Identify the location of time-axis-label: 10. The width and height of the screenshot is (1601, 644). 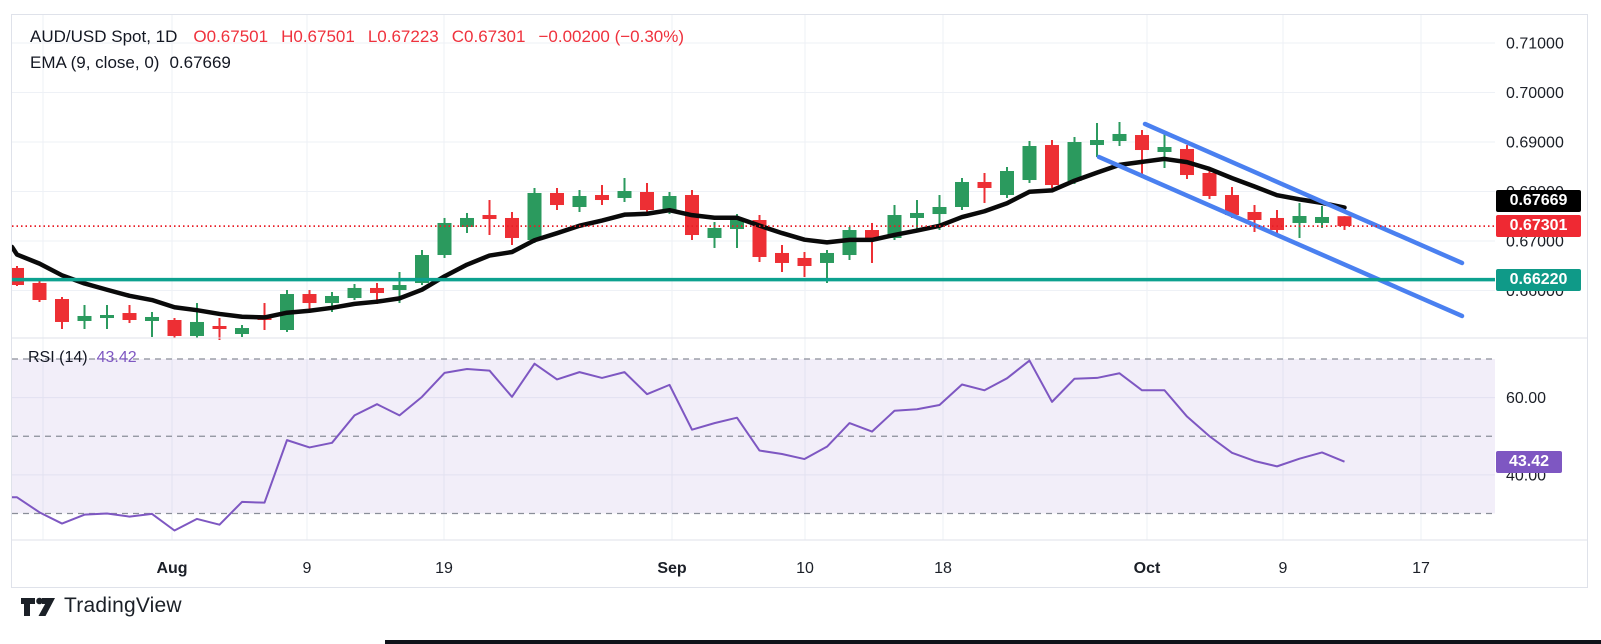
(805, 568).